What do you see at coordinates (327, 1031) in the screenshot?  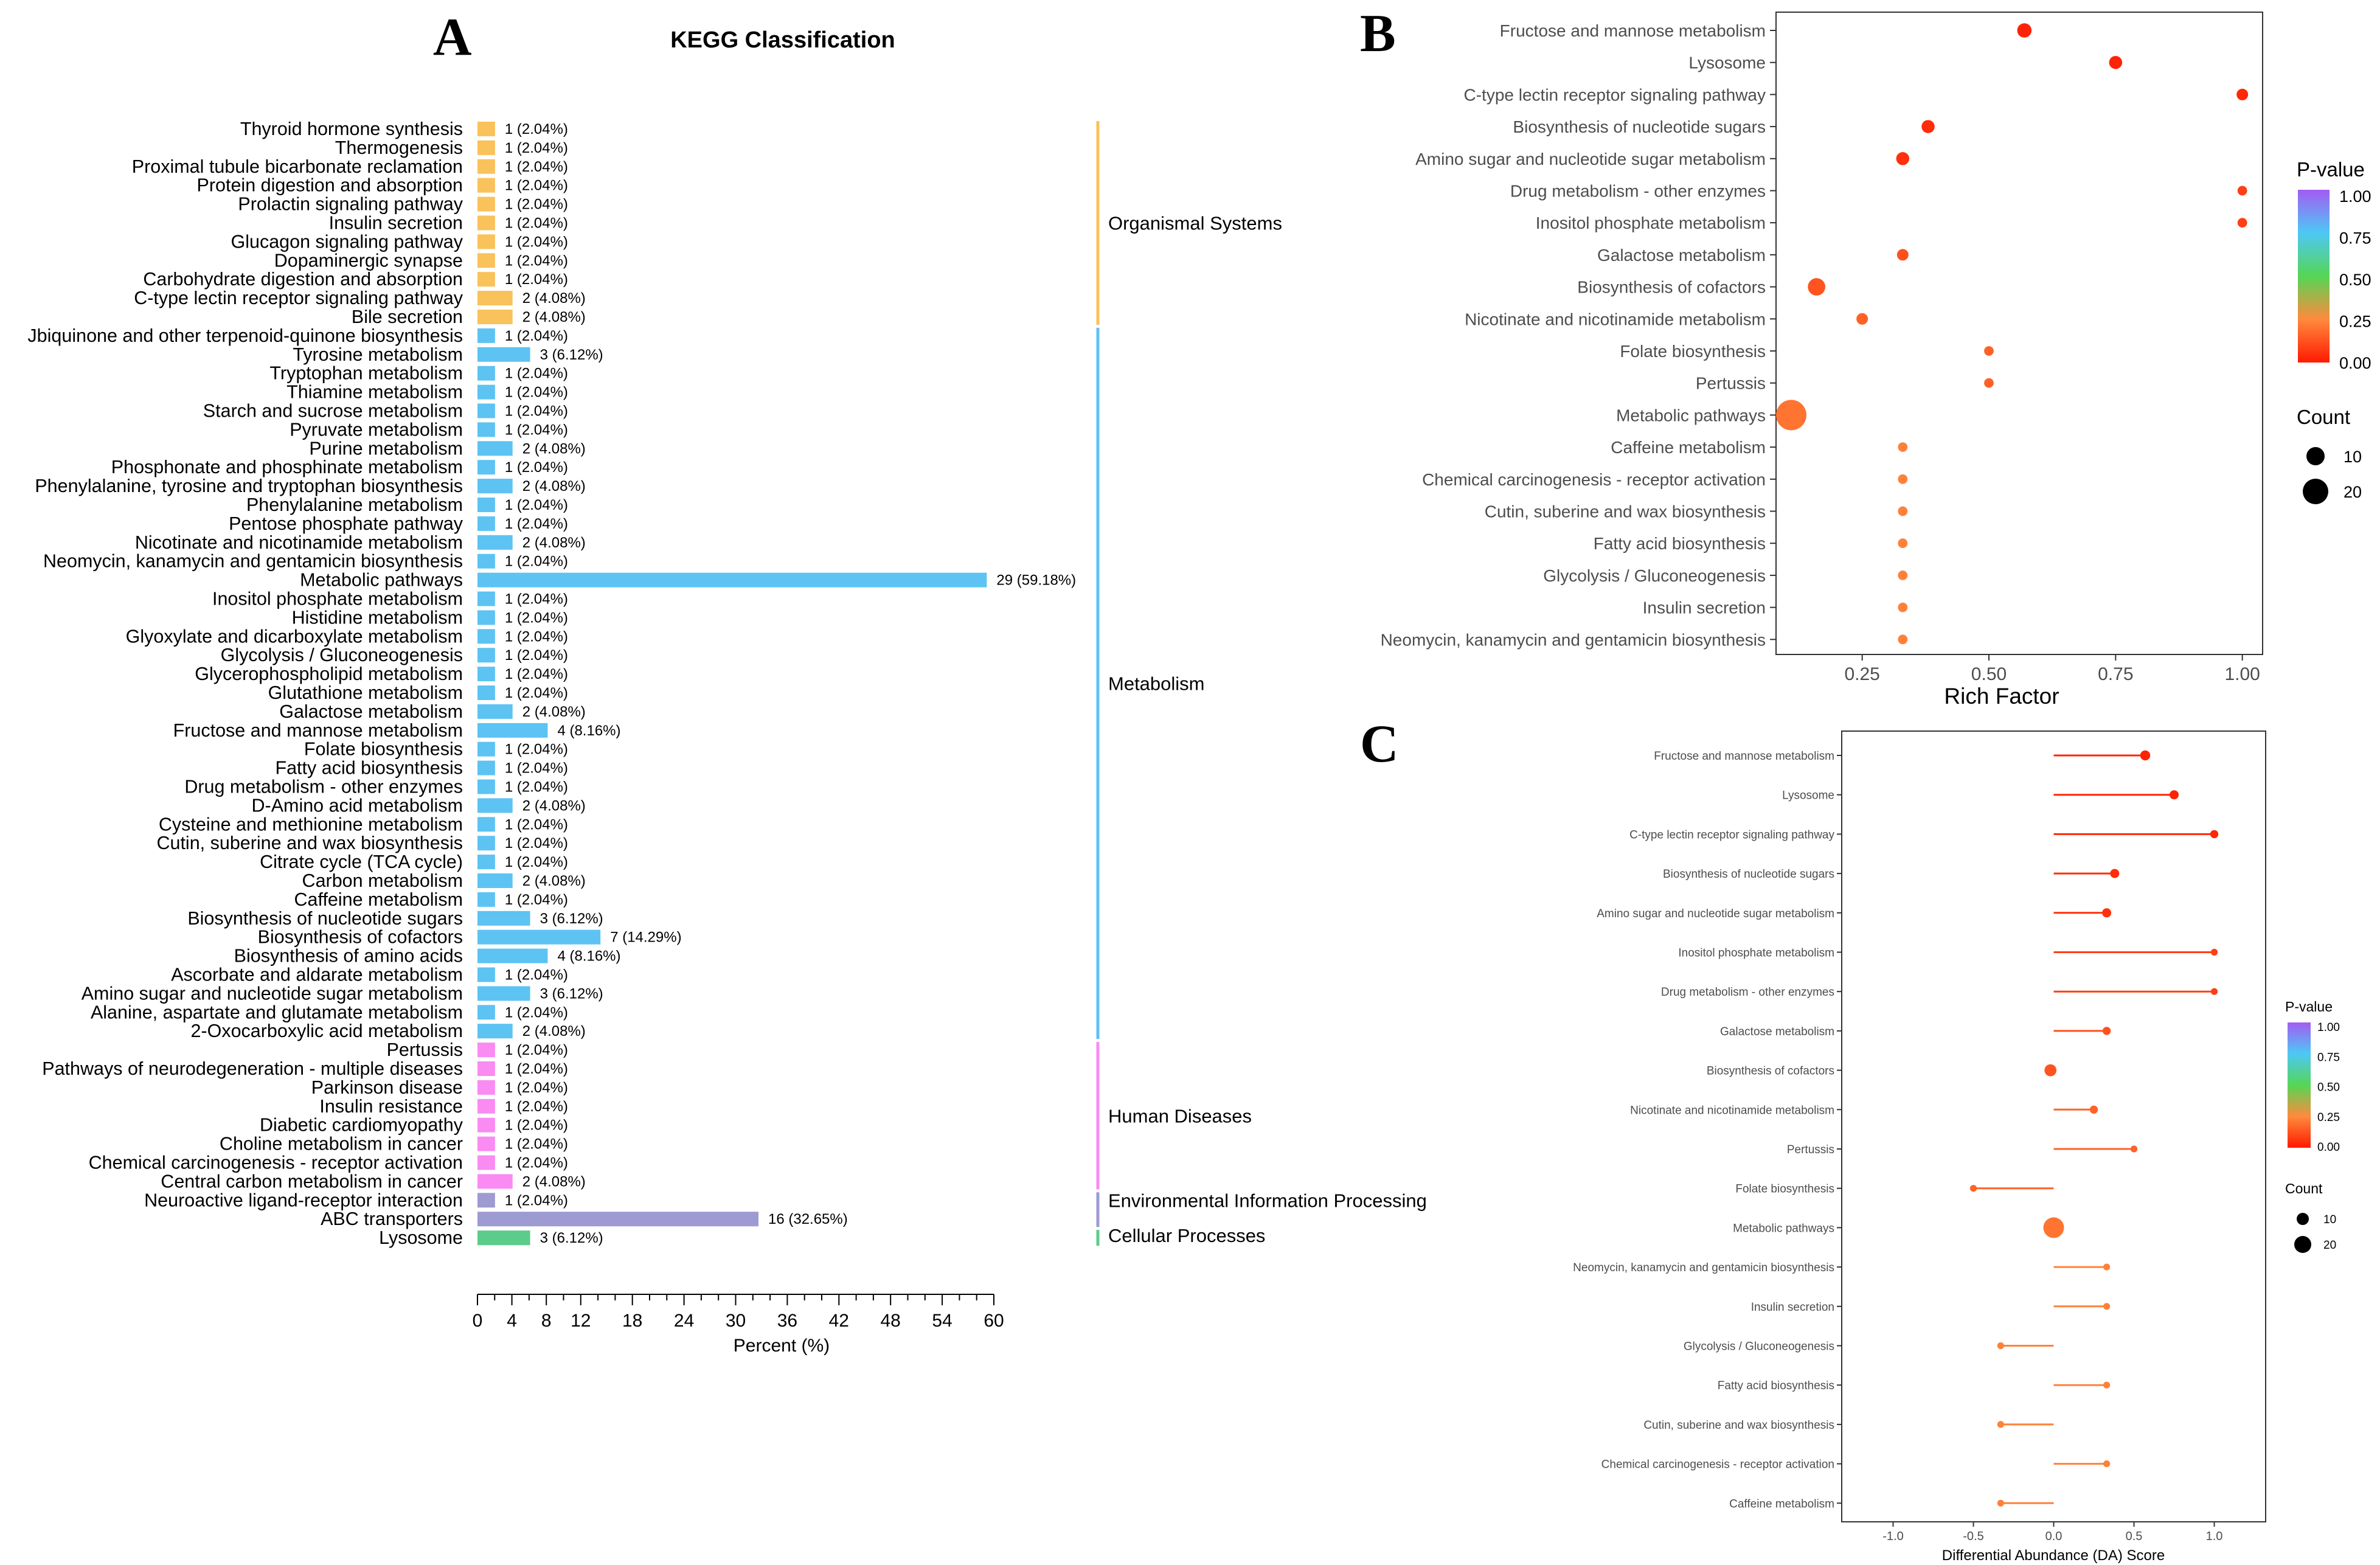 I see `category-label: 2-Oxocarboxylic acid metabolism` at bounding box center [327, 1031].